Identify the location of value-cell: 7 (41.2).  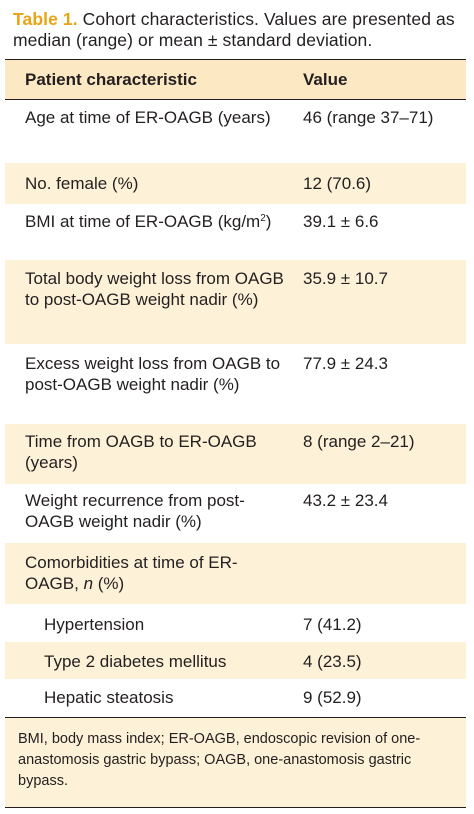
(332, 624).